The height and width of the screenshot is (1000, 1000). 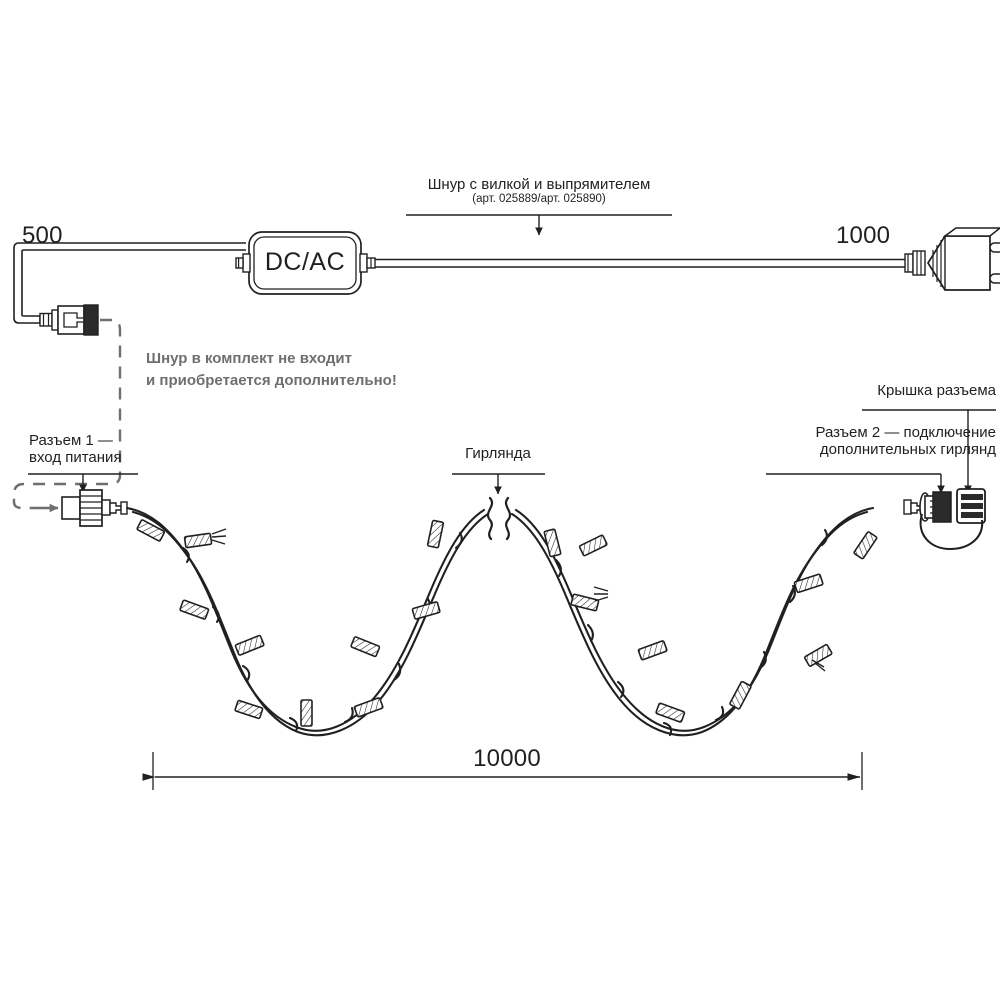 I want to click on garland-caption: Гирлянда, so click(x=498, y=453).